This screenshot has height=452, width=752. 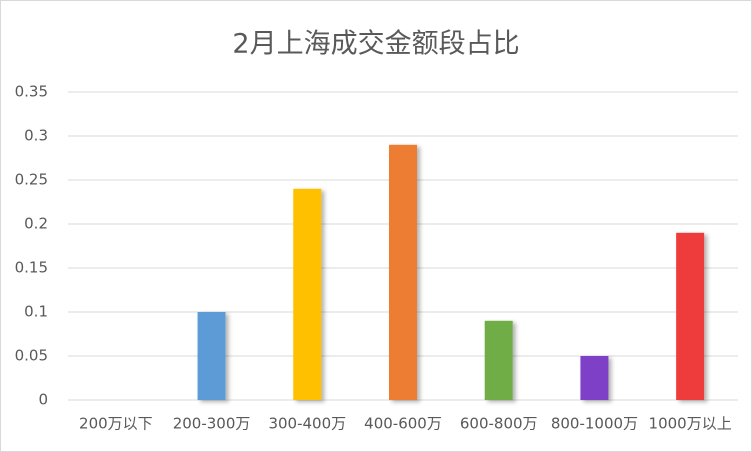 What do you see at coordinates (116, 424) in the screenshot?
I see `x-tick-label: 200万以下` at bounding box center [116, 424].